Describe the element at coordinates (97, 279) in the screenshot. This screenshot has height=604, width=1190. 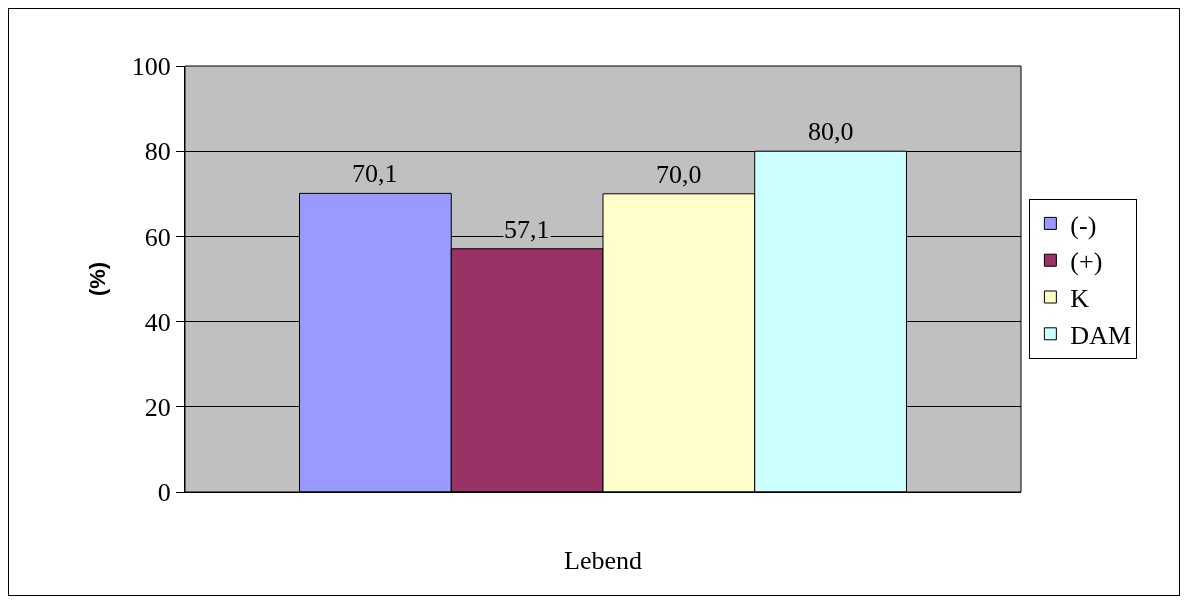
I see `y-axis-title: (%)` at that location.